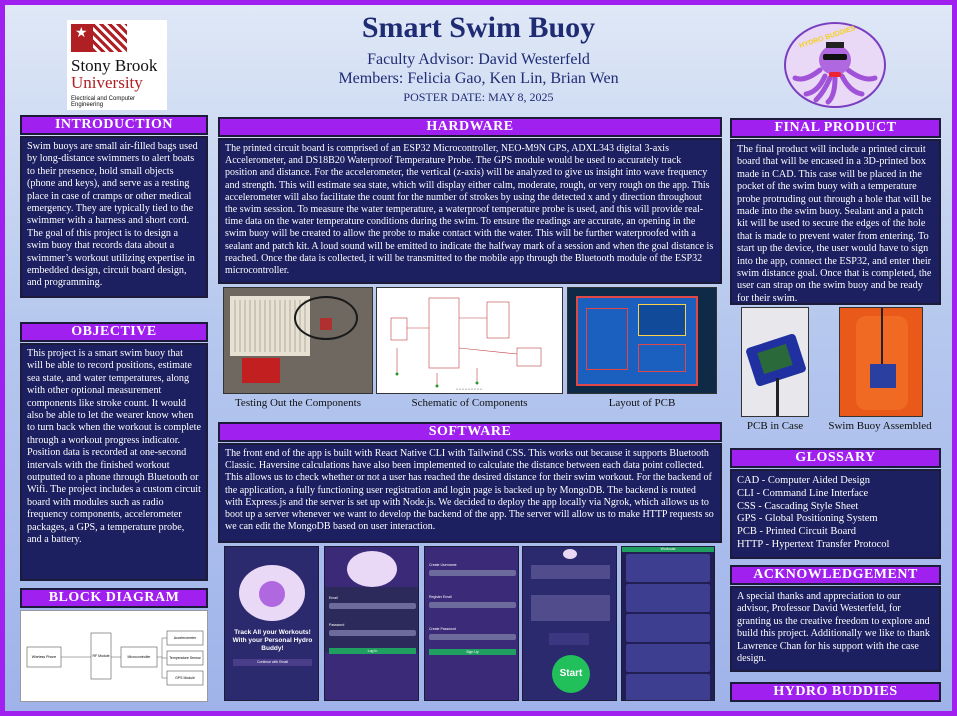 This screenshot has width=957, height=716. I want to click on node-accel: Accelerometer, so click(185, 638).